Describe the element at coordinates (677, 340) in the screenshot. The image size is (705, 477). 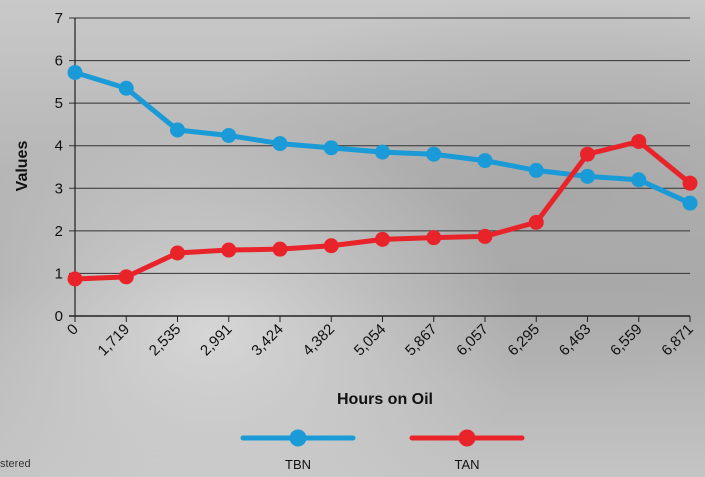
I see `x-tick-label: 6,871` at that location.